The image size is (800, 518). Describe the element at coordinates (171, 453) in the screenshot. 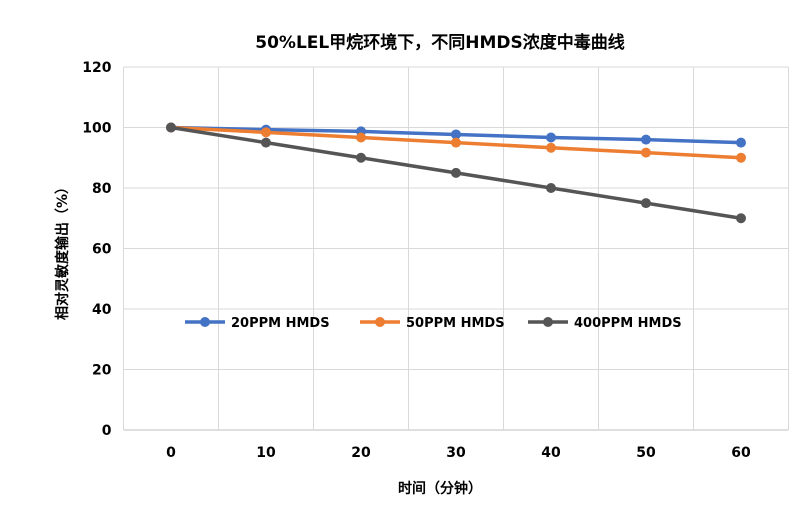

I see `x-tick-label: 0` at that location.